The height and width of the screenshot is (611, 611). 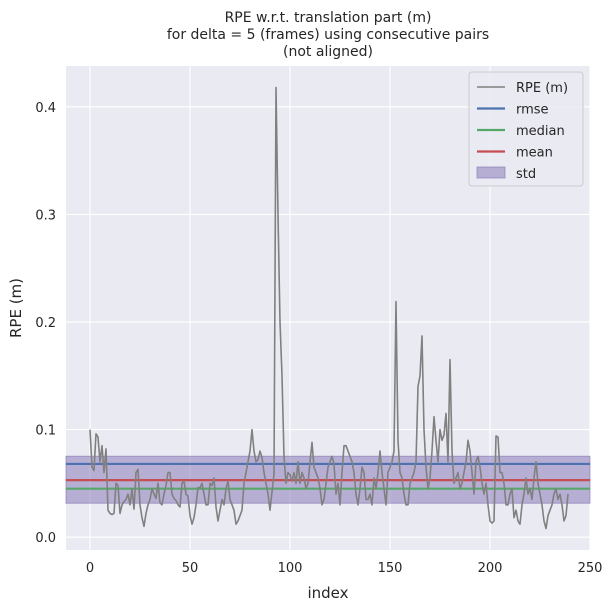 I want to click on legend-label: rmse, so click(x=532, y=110).